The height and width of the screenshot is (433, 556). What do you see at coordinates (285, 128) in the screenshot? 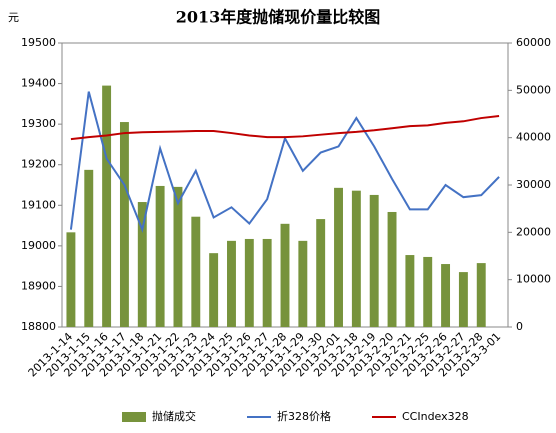
I see `line` at bounding box center [285, 128].